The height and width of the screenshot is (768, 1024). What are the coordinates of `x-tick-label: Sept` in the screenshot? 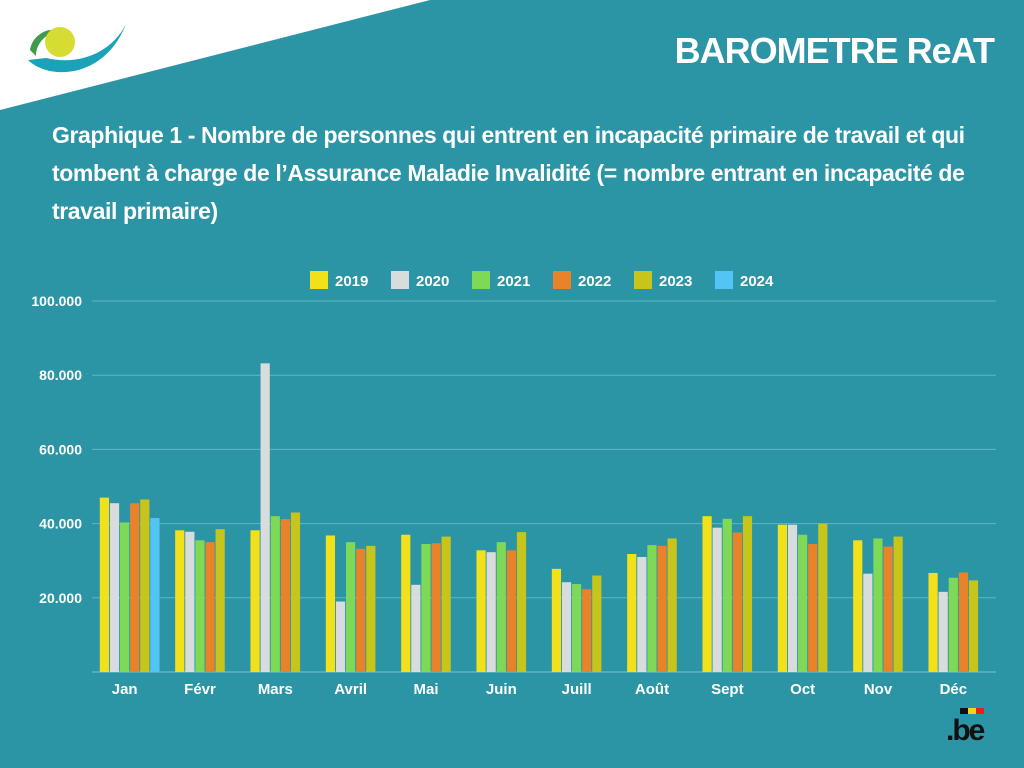 It's located at (727, 689).